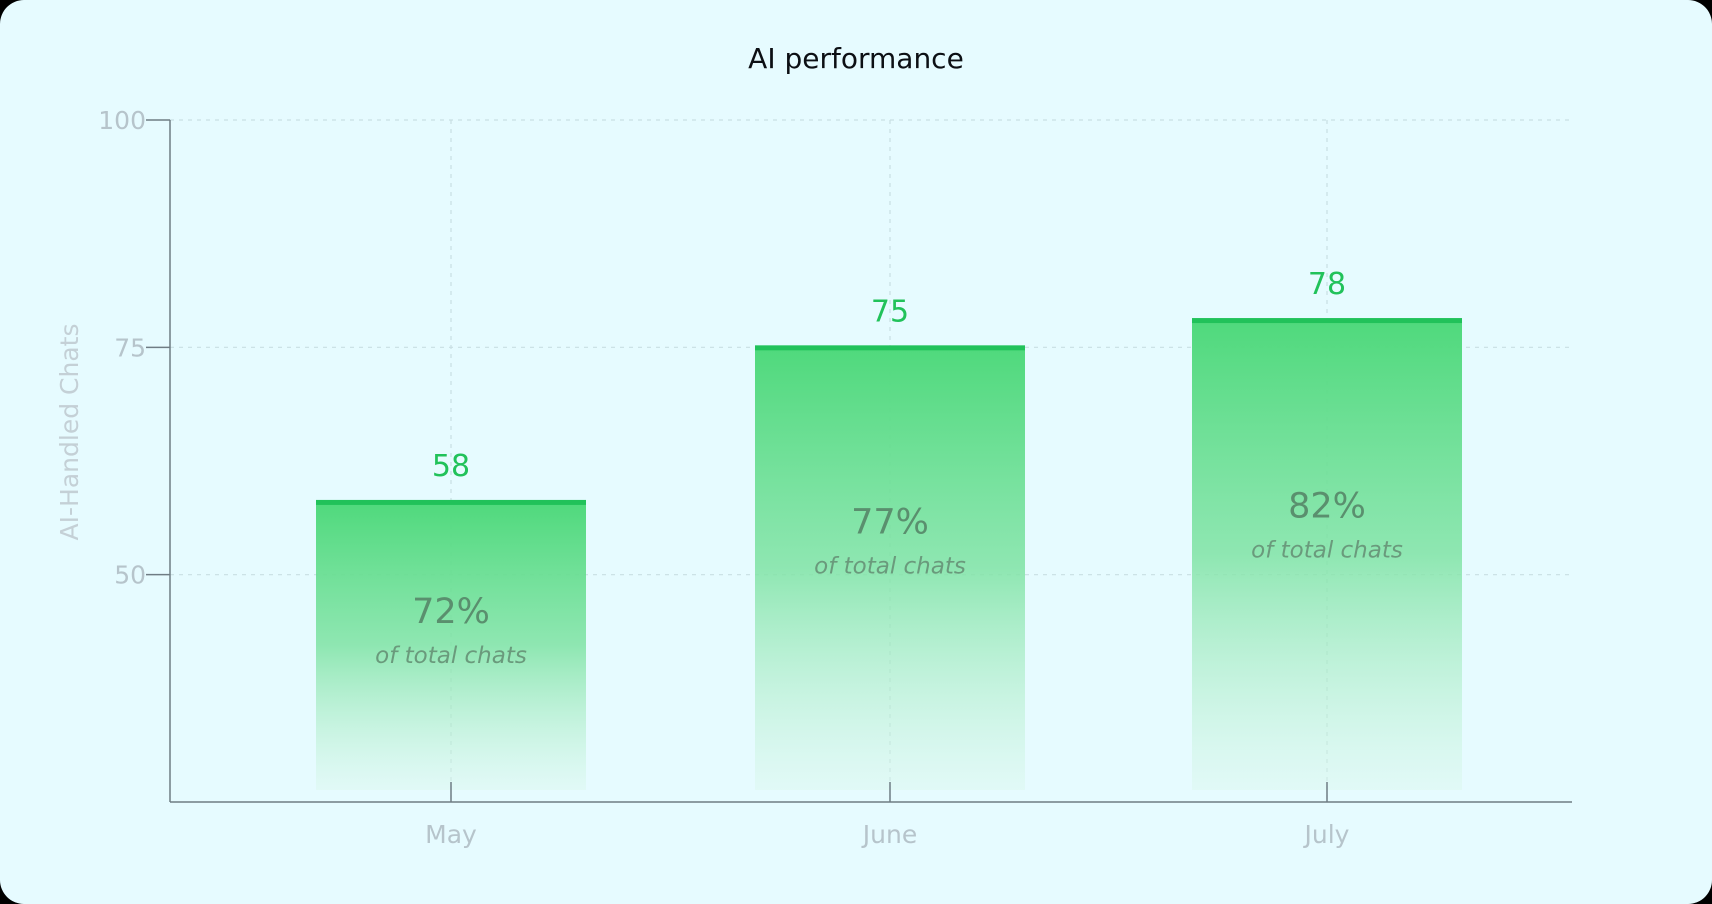  I want to click on bar-cap-may, so click(451, 502).